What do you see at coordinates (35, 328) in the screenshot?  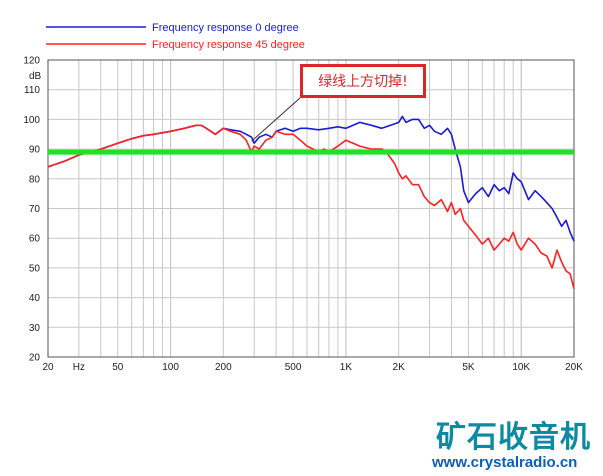 I see `y-tick-label: 30` at bounding box center [35, 328].